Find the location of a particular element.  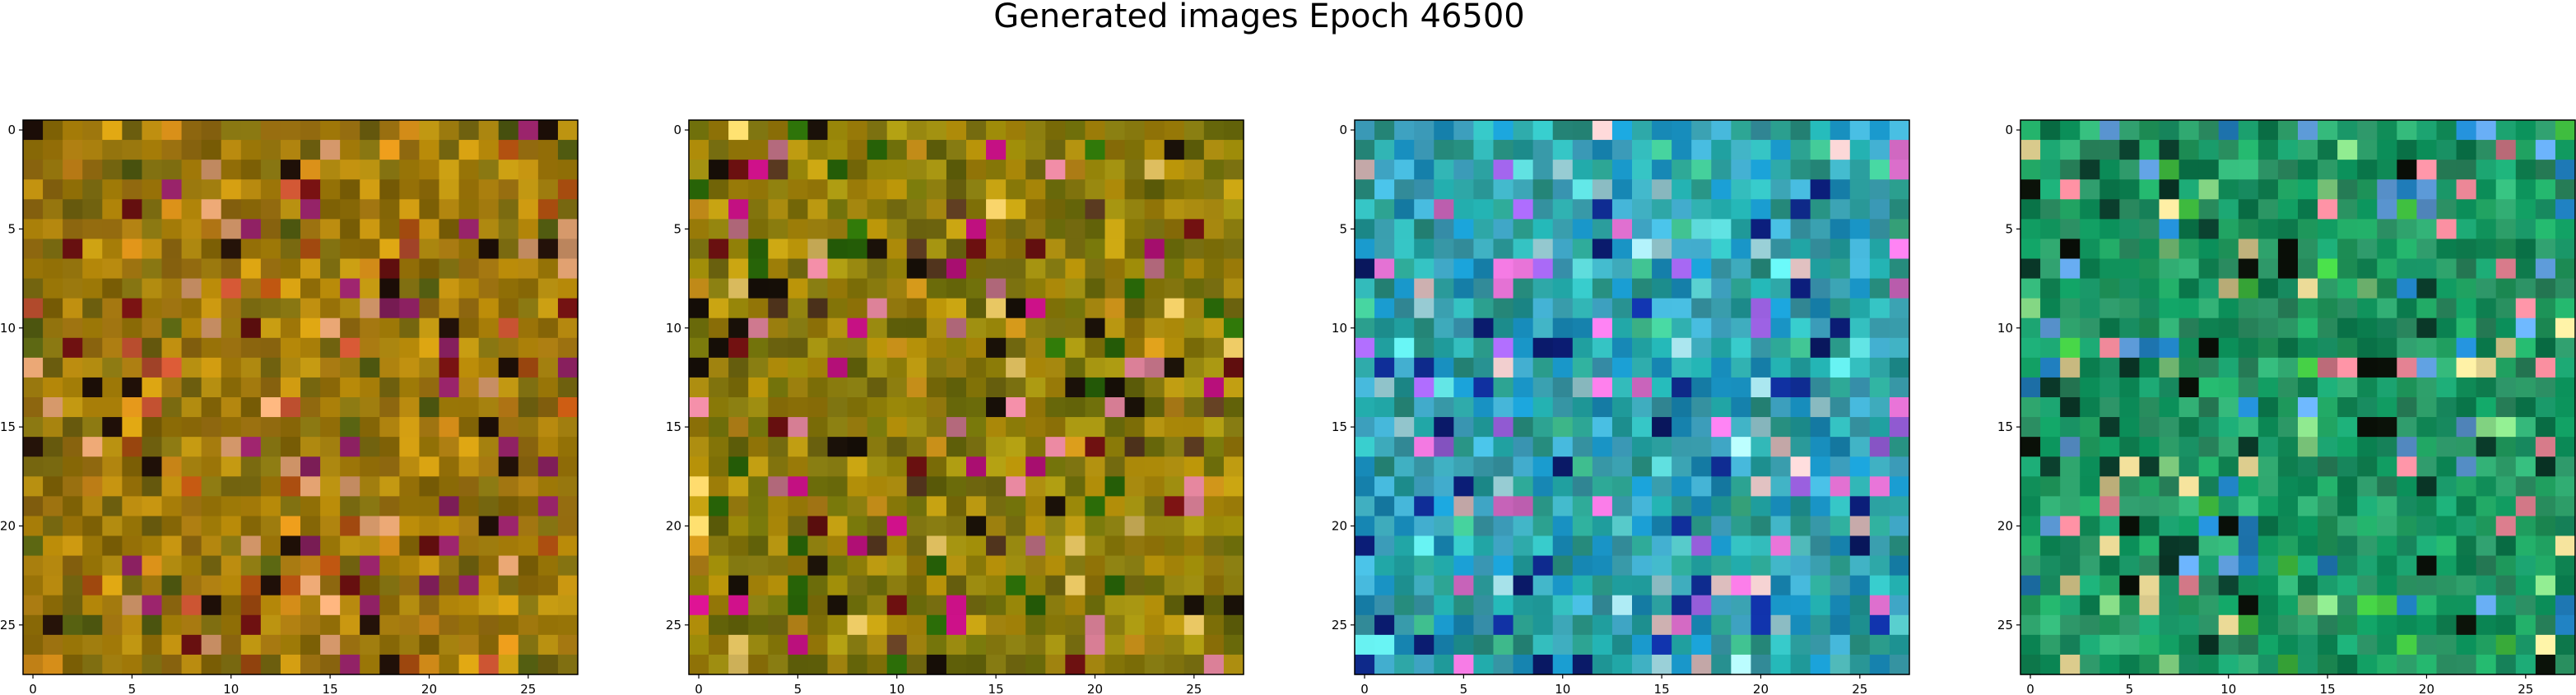

x-tick-label: 10 is located at coordinates (2228, 688).